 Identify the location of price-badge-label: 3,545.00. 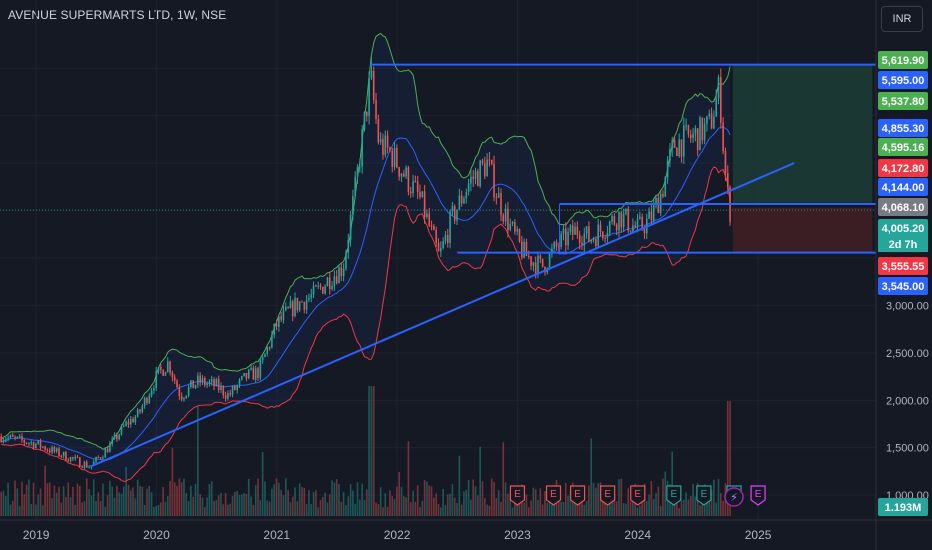
(903, 287).